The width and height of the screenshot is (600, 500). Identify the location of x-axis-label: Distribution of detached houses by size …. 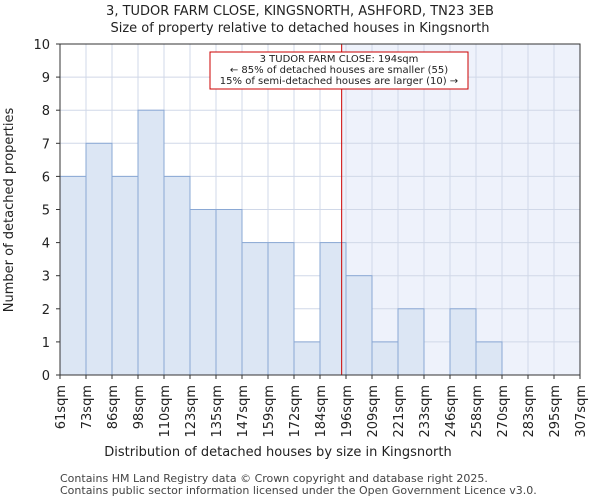
(278, 452).